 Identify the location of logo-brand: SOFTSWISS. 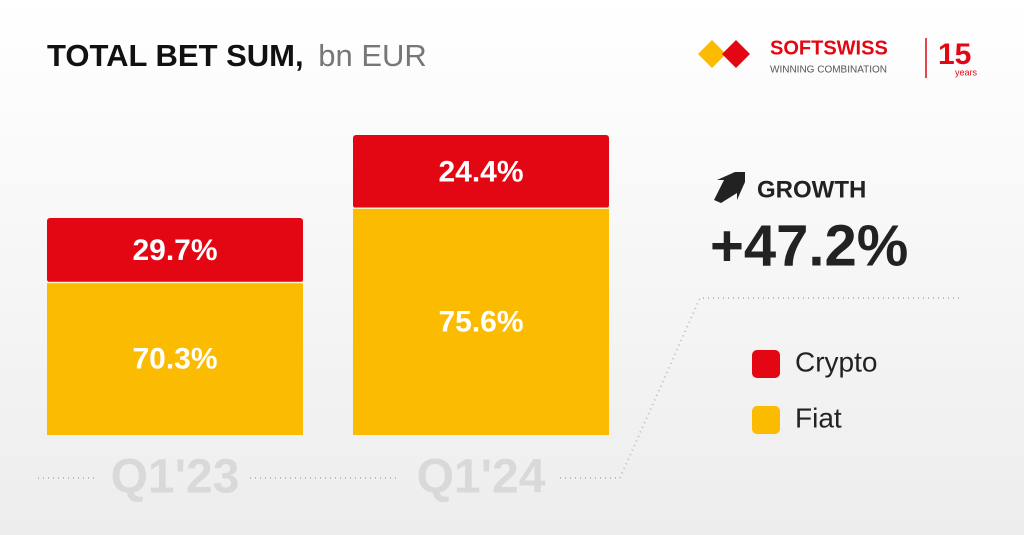
(829, 48).